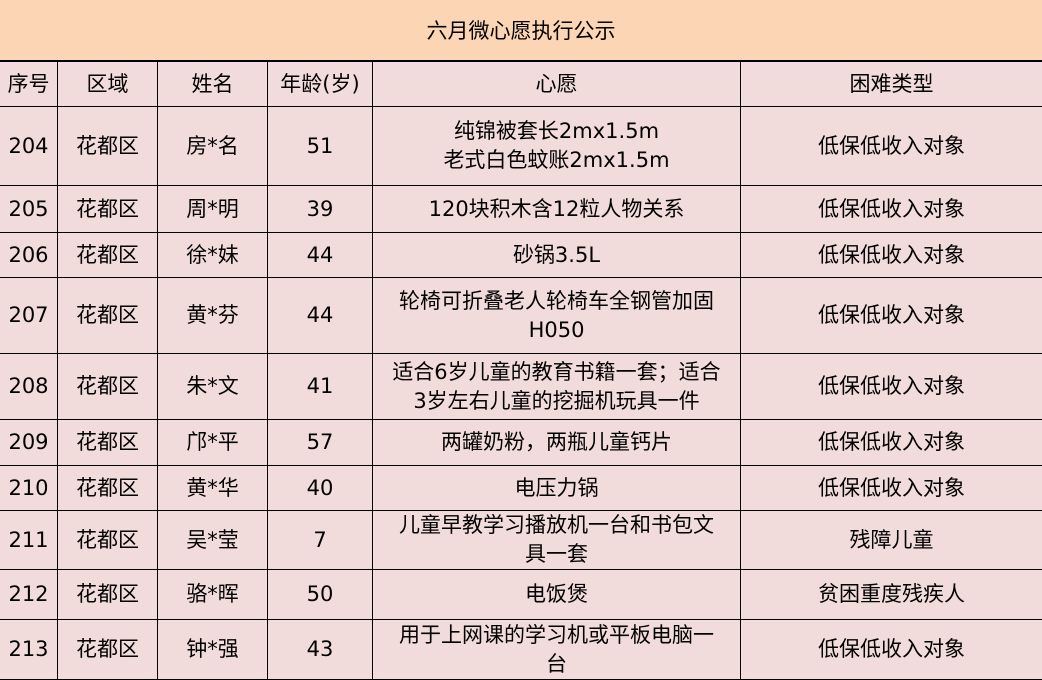  I want to click on cell-no: 204, so click(29, 146).